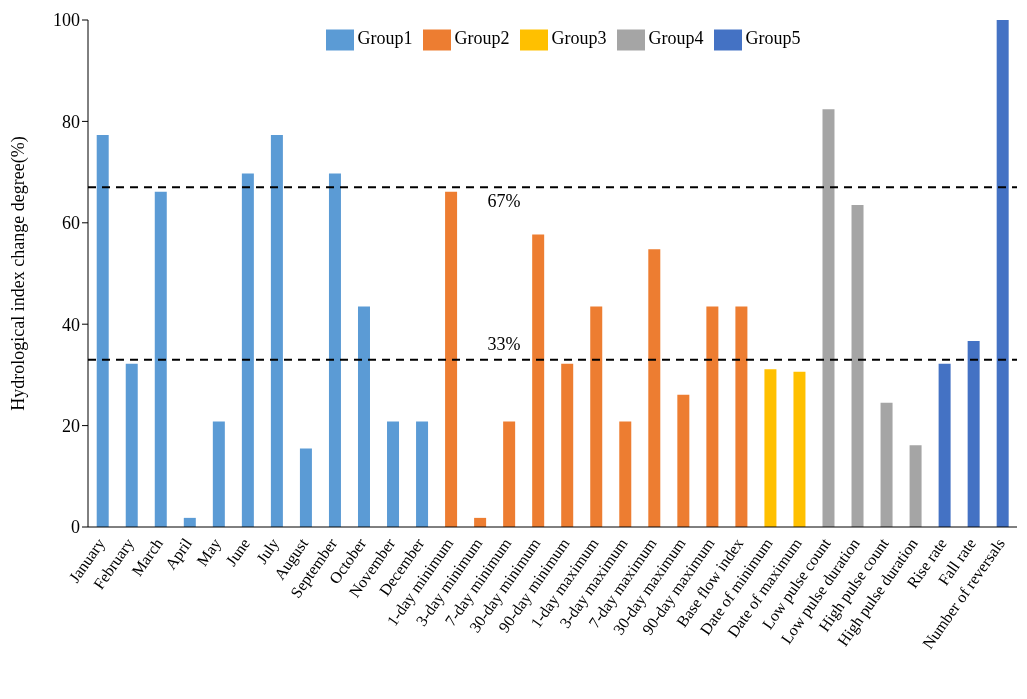 This screenshot has width=1027, height=699. I want to click on legend-label: Group3, so click(579, 38).